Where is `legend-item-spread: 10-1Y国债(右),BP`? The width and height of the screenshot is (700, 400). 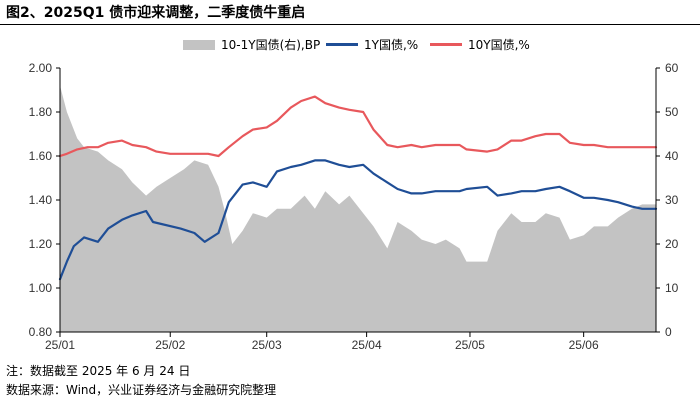 legend-item-spread: 10-1Y国债(右),BP is located at coordinates (251, 44).